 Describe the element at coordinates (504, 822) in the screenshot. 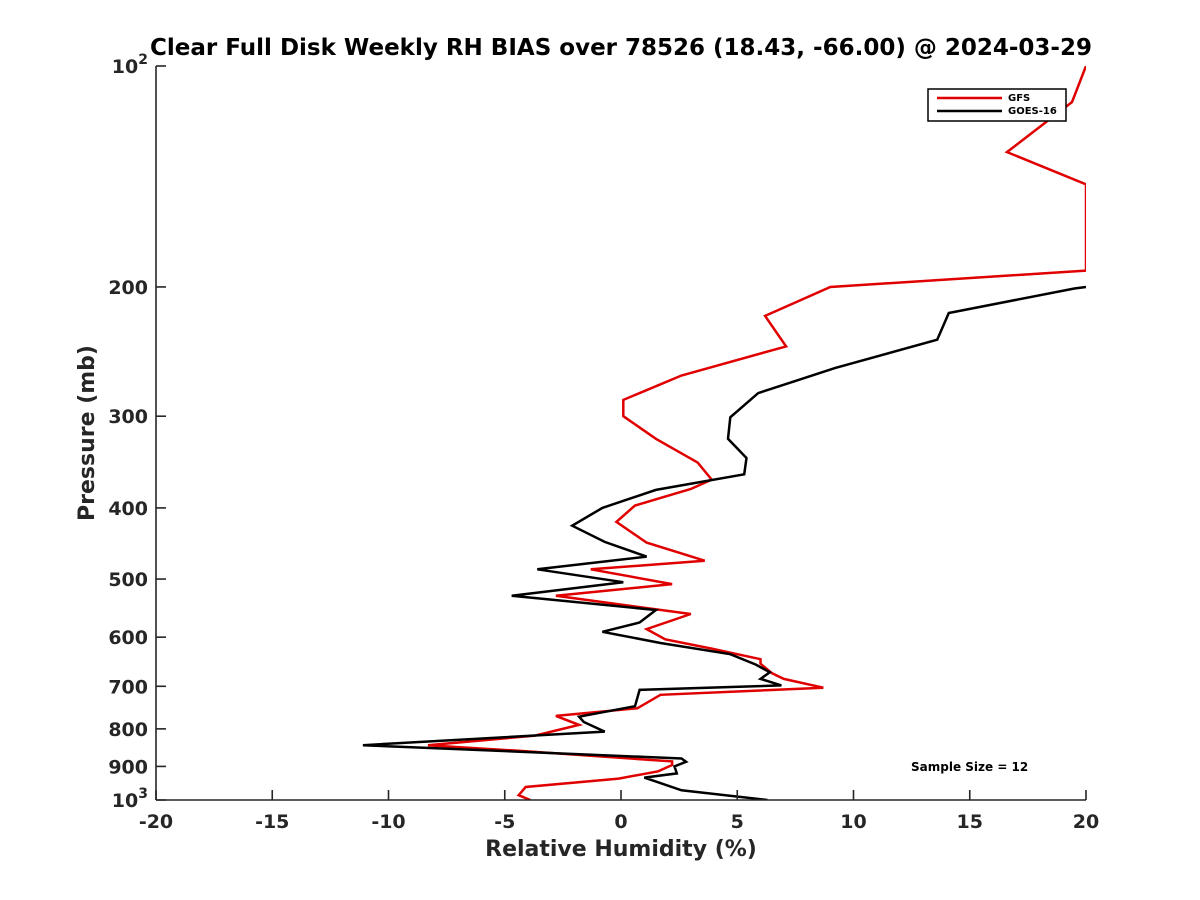

I see `x-tick-label: -5` at that location.